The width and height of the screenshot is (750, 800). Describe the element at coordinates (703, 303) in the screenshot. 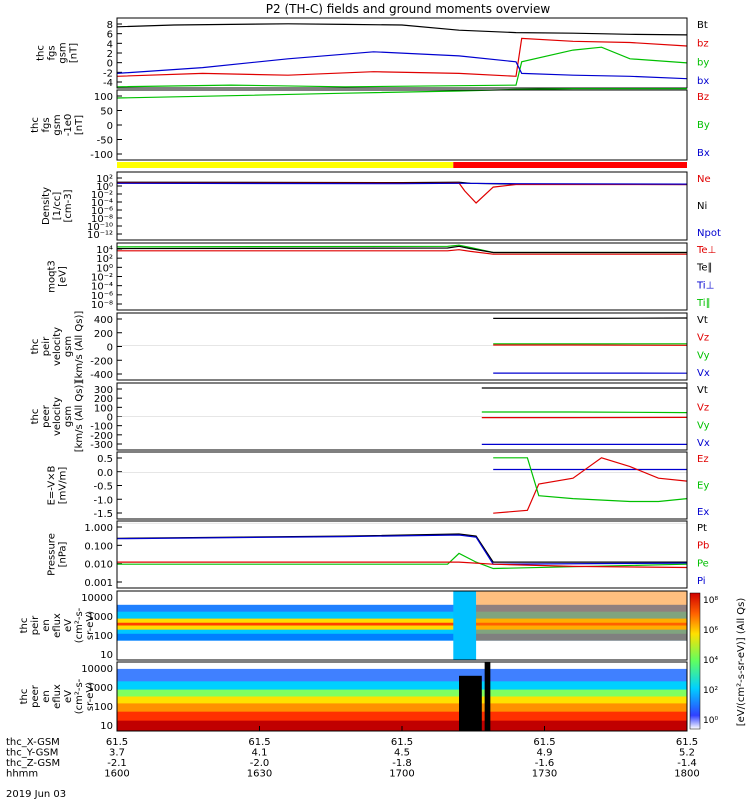

I see `legend-Ti∥: Ti∥` at that location.